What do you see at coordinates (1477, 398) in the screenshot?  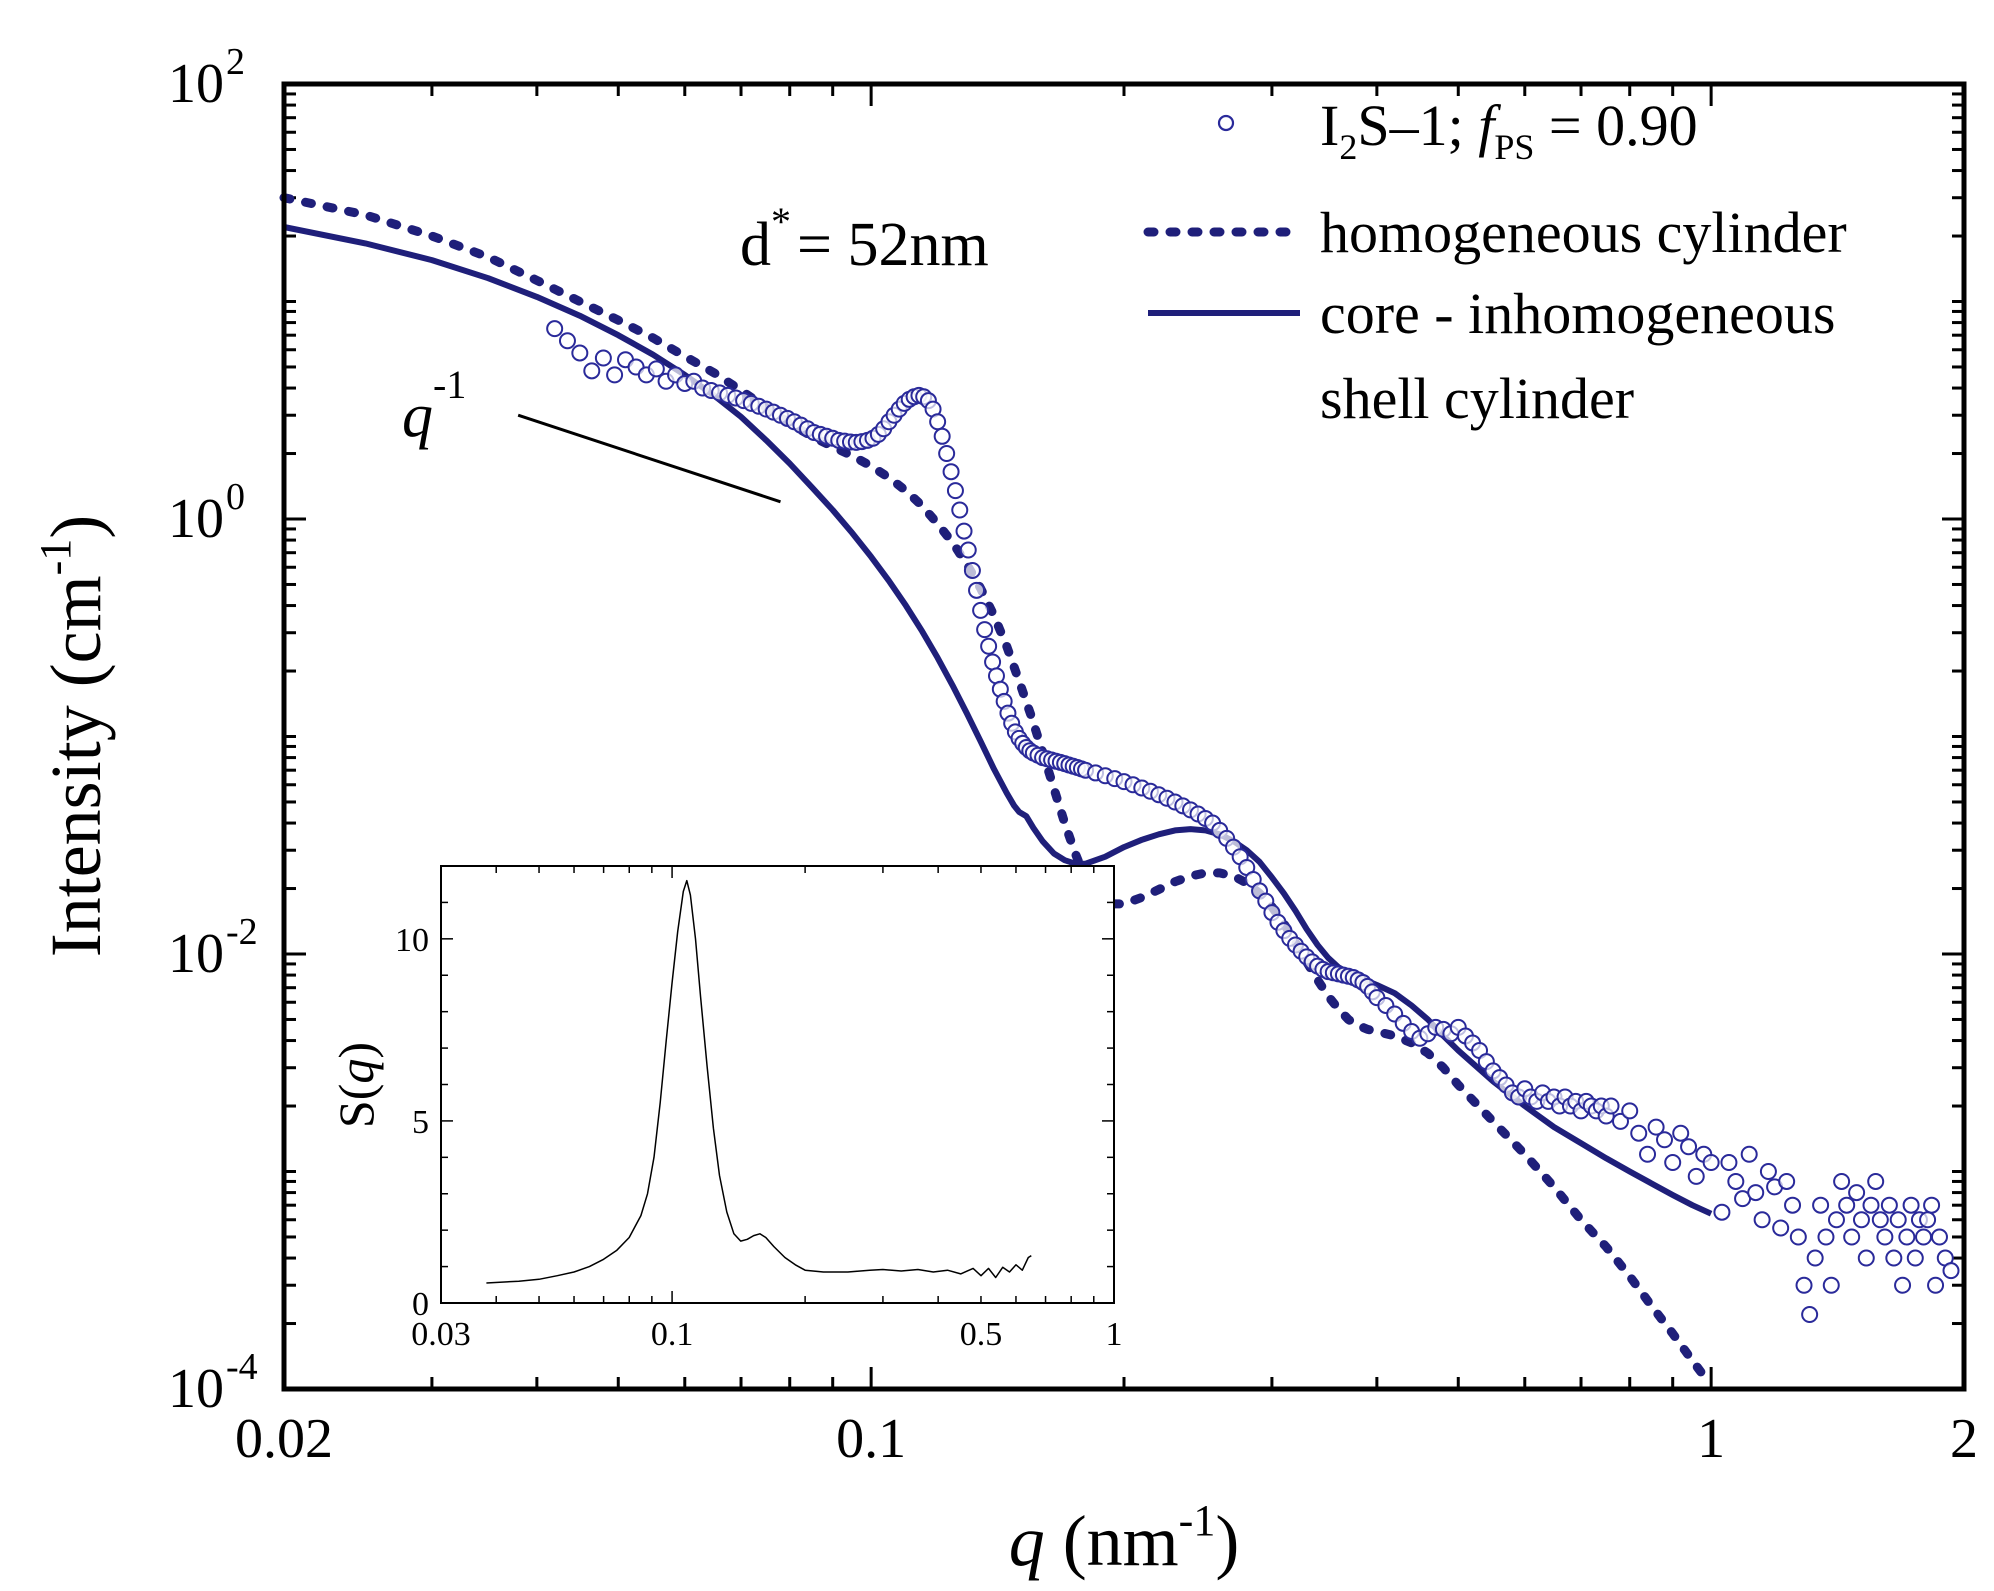 I see `legend-label-solid-2: shell cylinder` at bounding box center [1477, 398].